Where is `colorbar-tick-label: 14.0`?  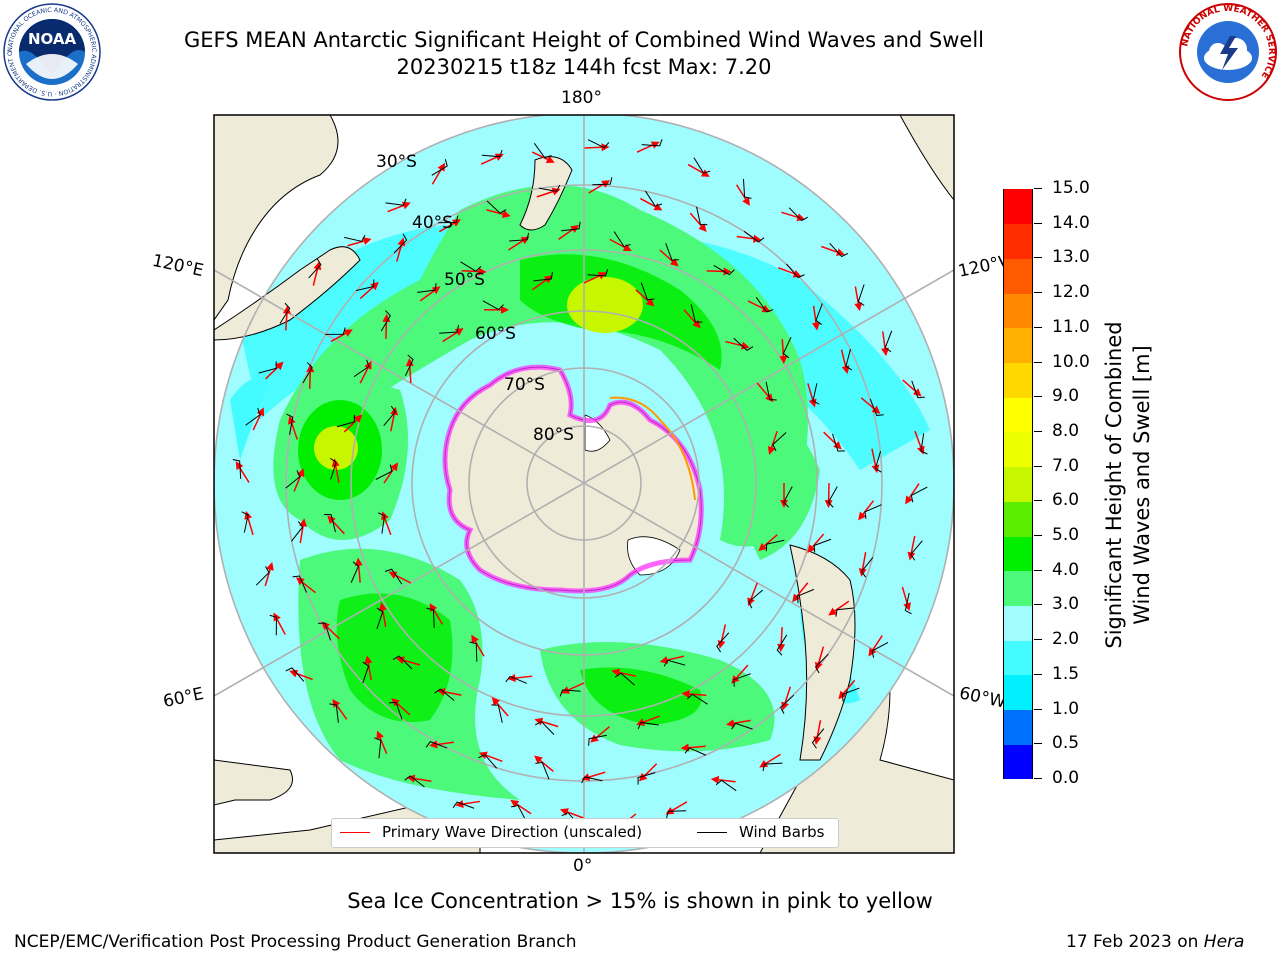
colorbar-tick-label: 14.0 is located at coordinates (1071, 222).